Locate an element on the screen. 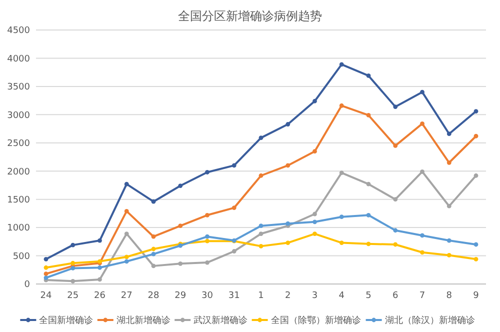 Image resolution: width=500 pixels, height=332 pixels. x-tick-label: 29 is located at coordinates (180, 296).